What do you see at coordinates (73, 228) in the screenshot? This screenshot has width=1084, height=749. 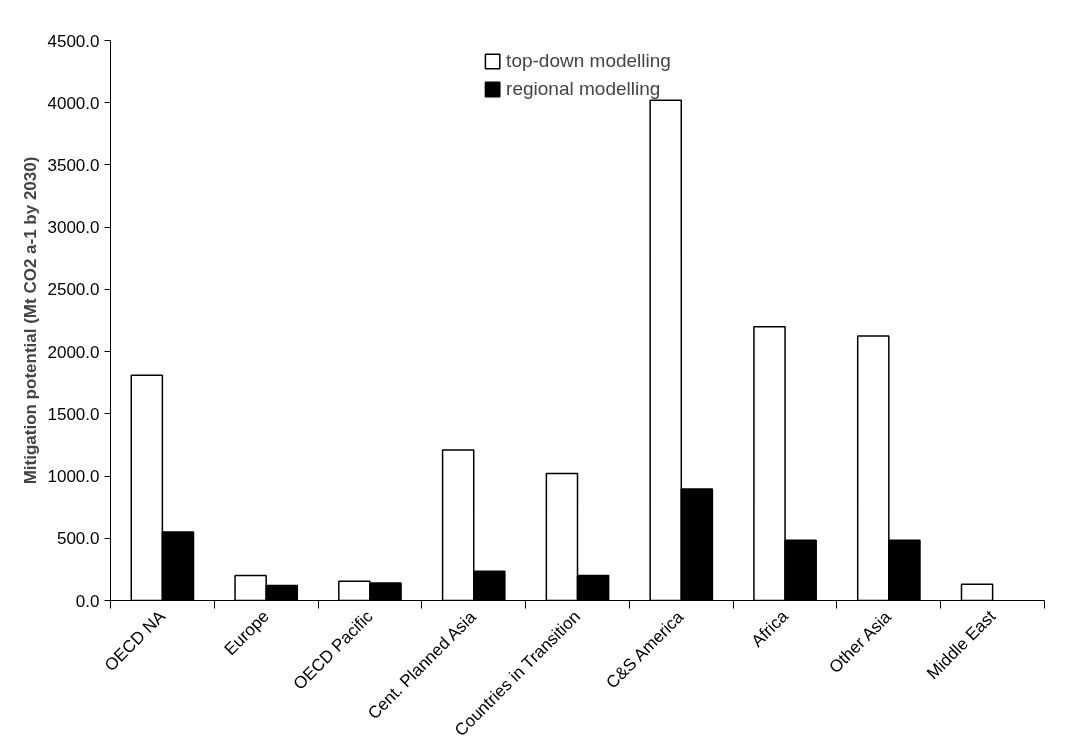 I see `y-tick-label: 3000.0` at bounding box center [73, 228].